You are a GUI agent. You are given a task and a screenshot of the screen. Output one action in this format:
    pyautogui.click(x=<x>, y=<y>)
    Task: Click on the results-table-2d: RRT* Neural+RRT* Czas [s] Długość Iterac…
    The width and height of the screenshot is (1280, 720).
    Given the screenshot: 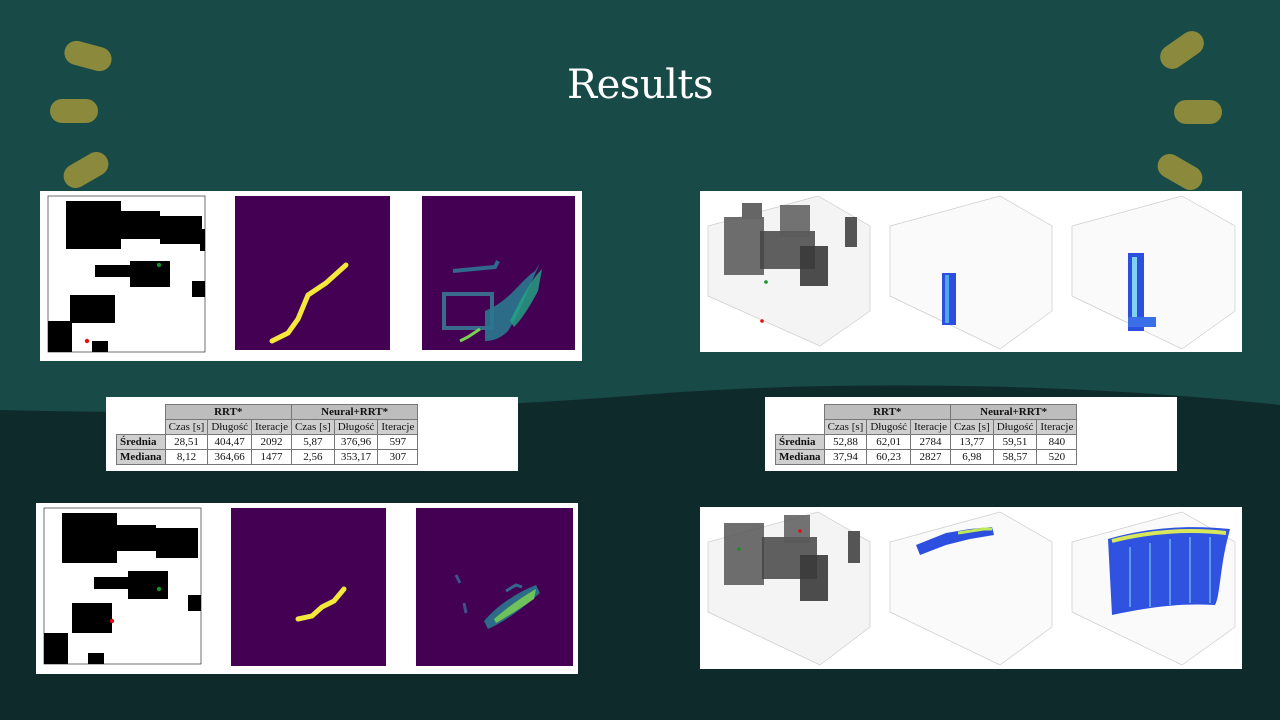 What is the action you would take?
    pyautogui.click(x=312, y=434)
    